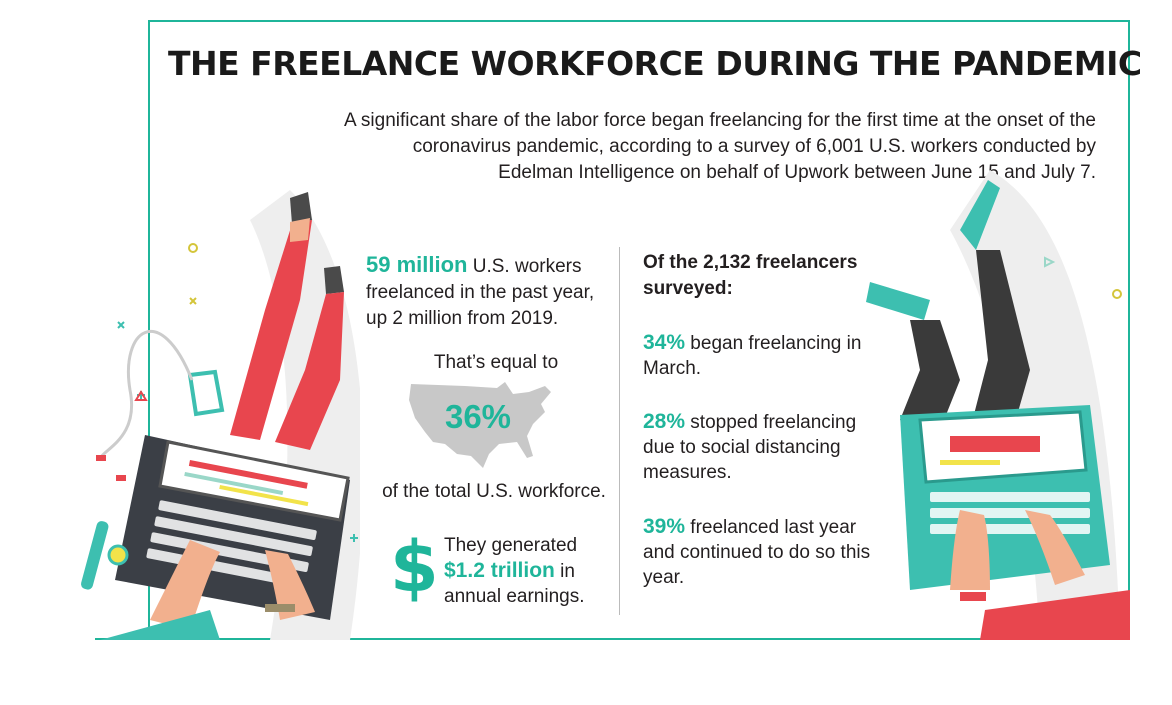 Image resolution: width=1172 pixels, height=705 pixels. I want to click on us-map-shape, so click(480, 425).